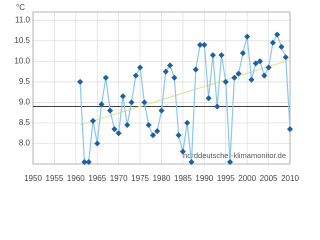 This screenshot has height=240, width=320. Describe the element at coordinates (22, 40) in the screenshot. I see `y-tick-label: 10.5` at that location.